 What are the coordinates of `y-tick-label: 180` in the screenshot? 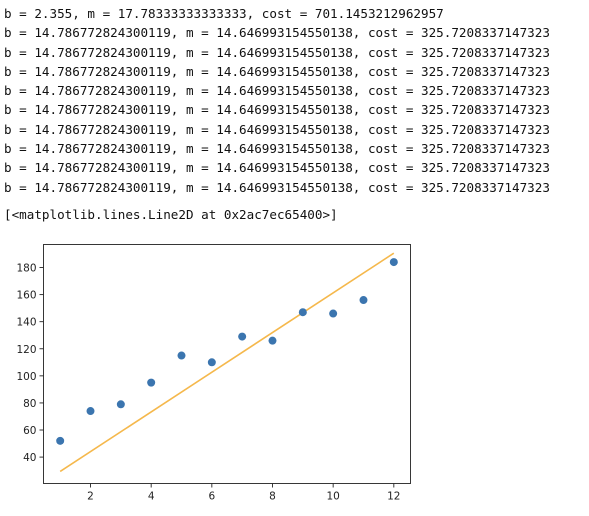 It's located at (26, 269).